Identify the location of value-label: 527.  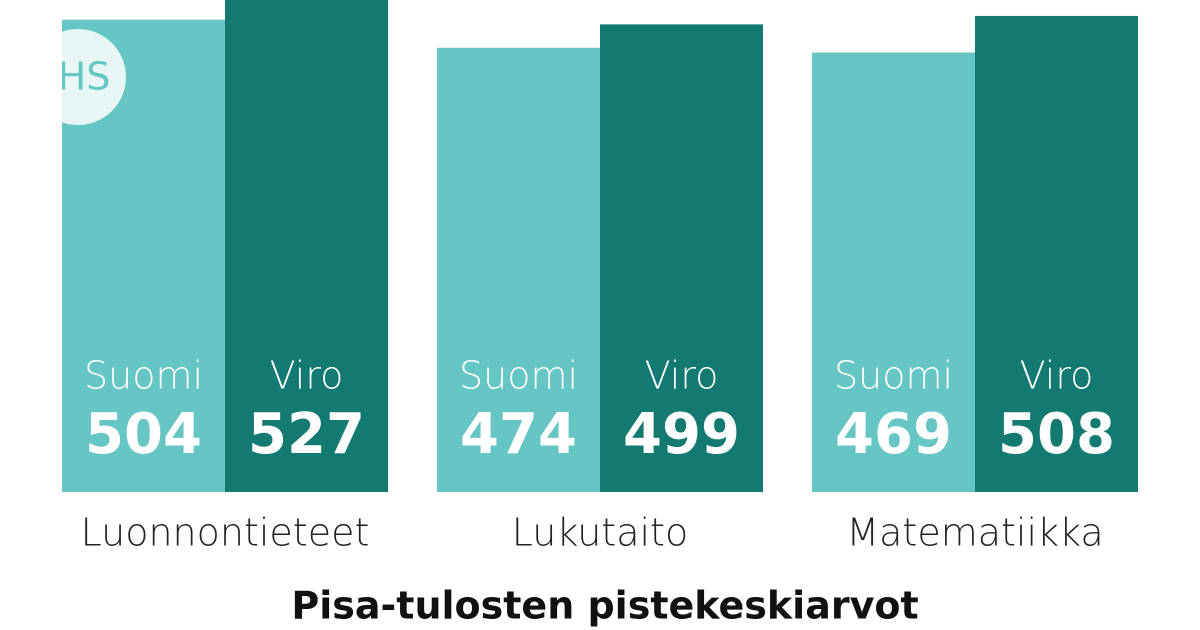
(306, 434).